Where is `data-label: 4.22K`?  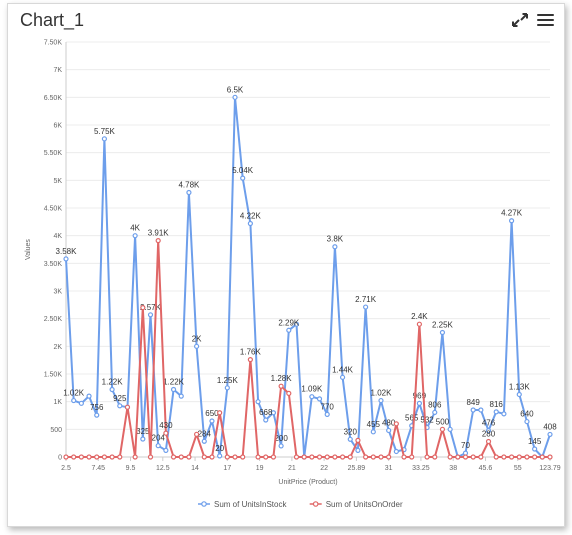 data-label: 4.22K is located at coordinates (251, 215).